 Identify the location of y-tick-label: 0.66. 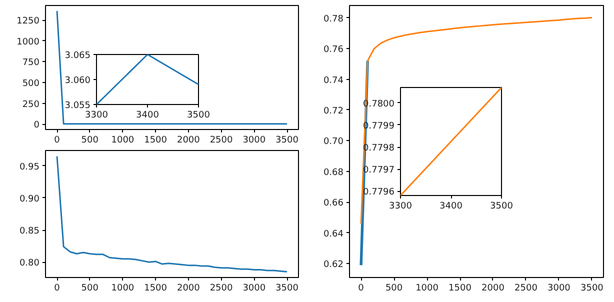
(333, 203).